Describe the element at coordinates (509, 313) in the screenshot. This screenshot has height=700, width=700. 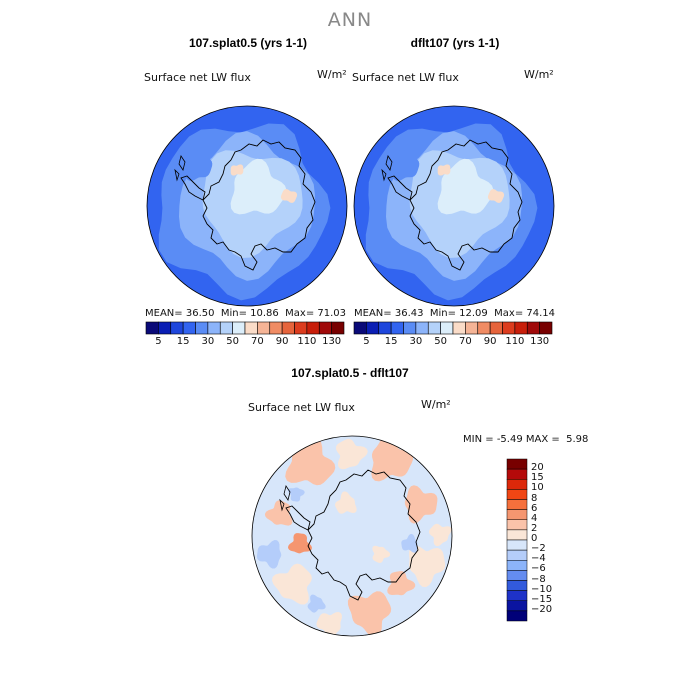
I see `panel-2-max-label: Max=` at that location.